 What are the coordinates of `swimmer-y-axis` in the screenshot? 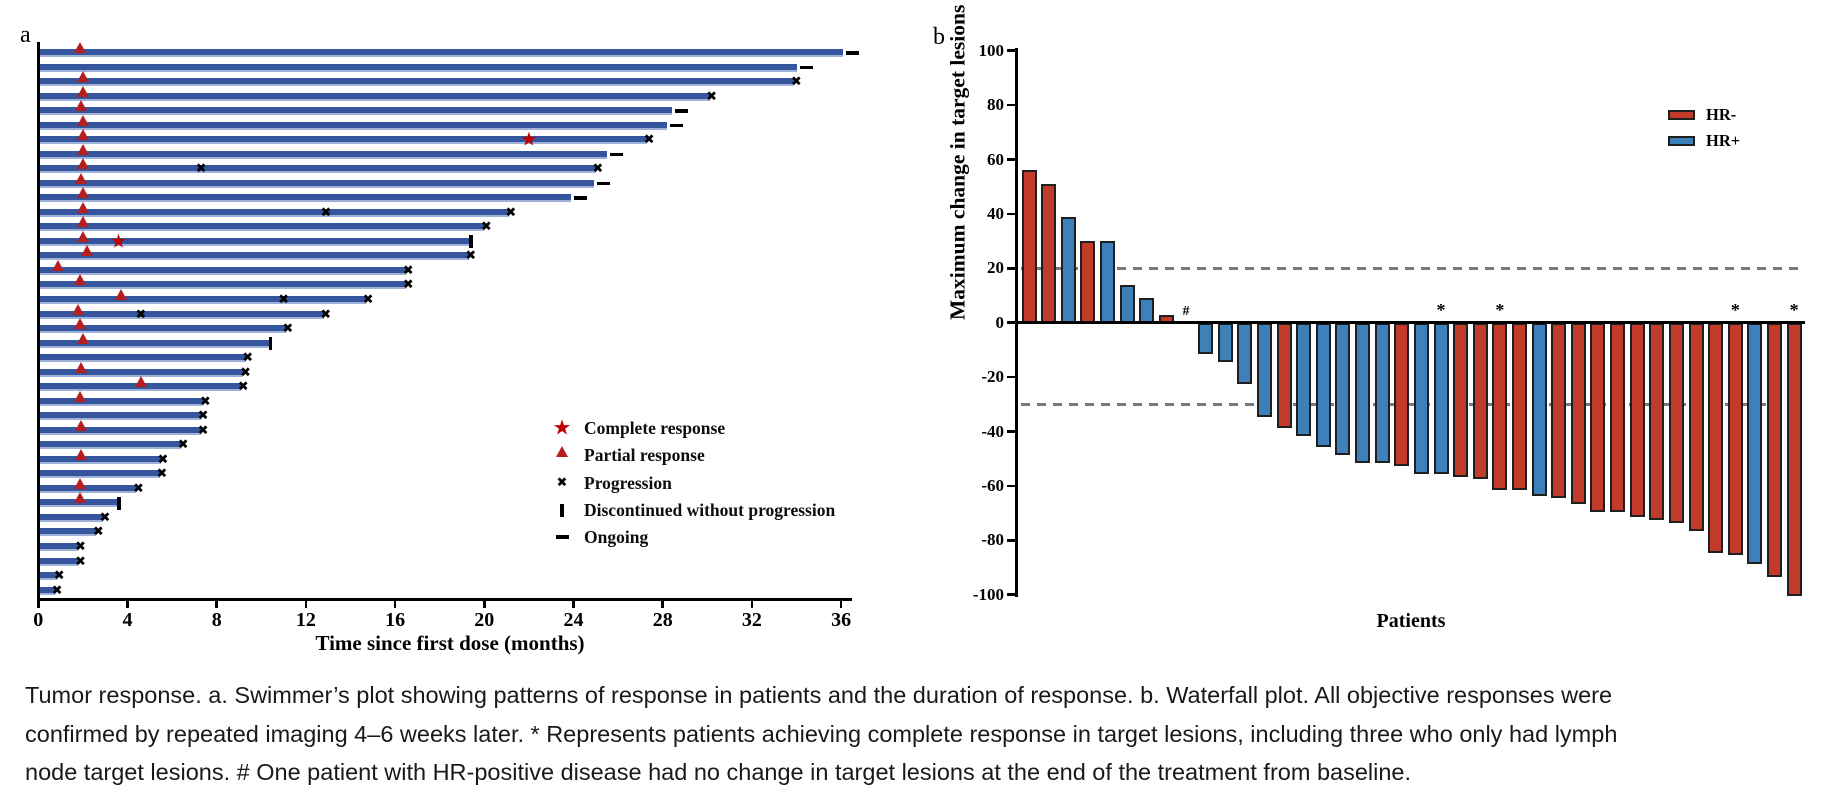 It's located at (38, 321).